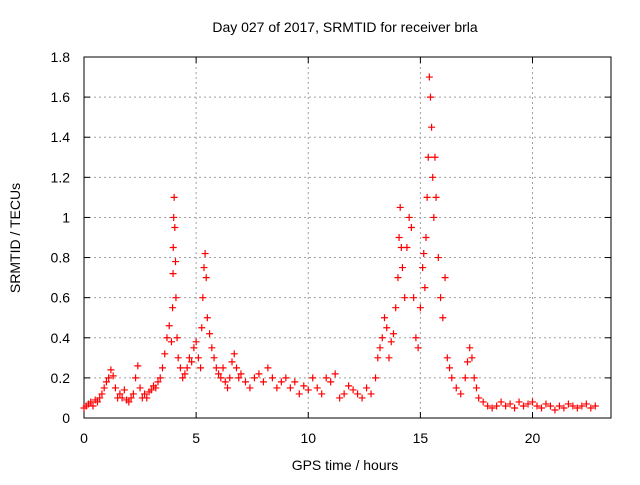  I want to click on x-axis-label: GPS time / hours, so click(345, 465).